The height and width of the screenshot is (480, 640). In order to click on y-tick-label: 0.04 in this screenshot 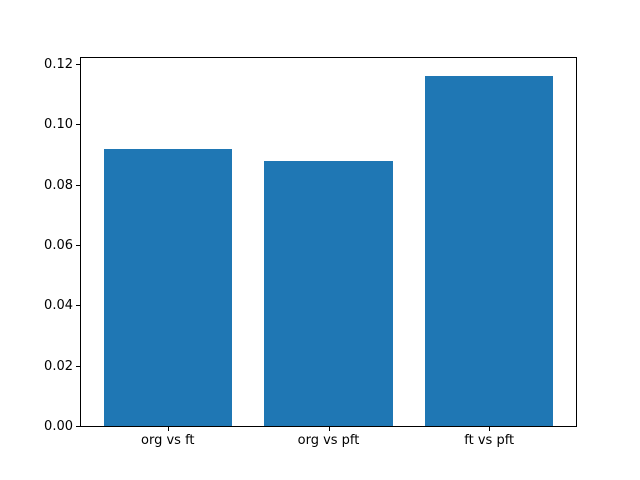, I will do `click(58, 306)`.